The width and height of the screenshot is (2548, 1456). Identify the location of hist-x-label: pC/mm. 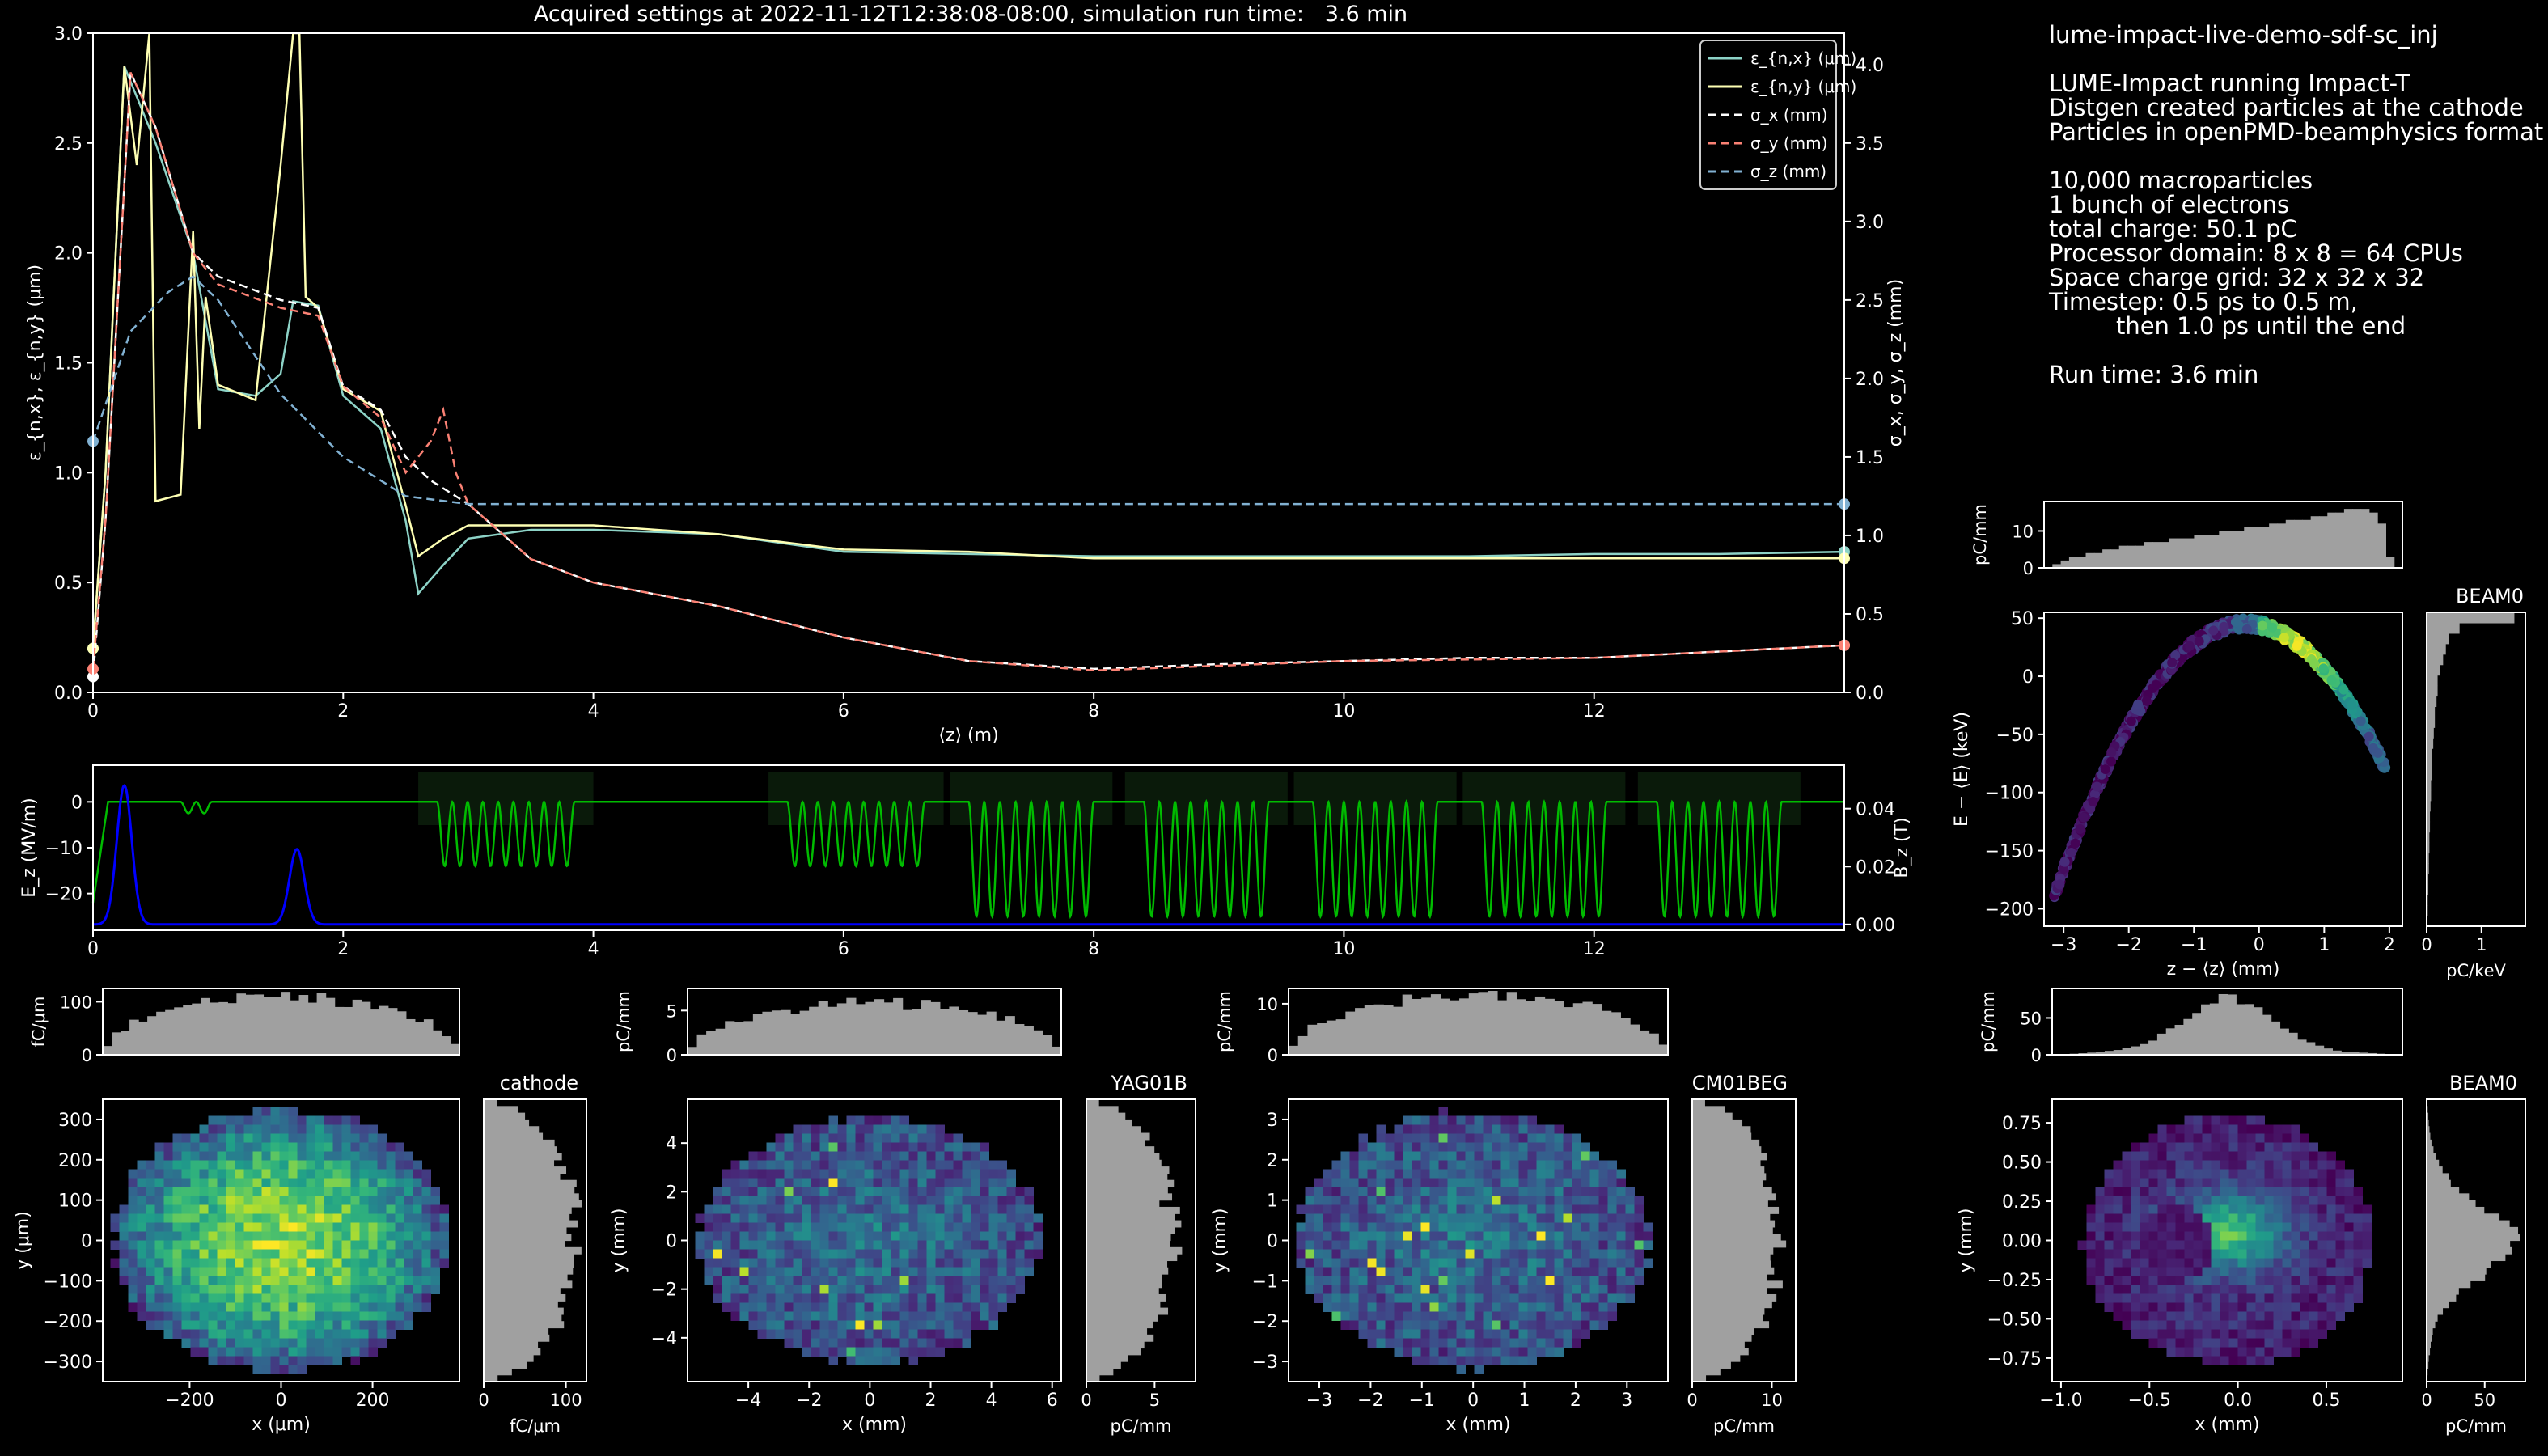
(1744, 1426).